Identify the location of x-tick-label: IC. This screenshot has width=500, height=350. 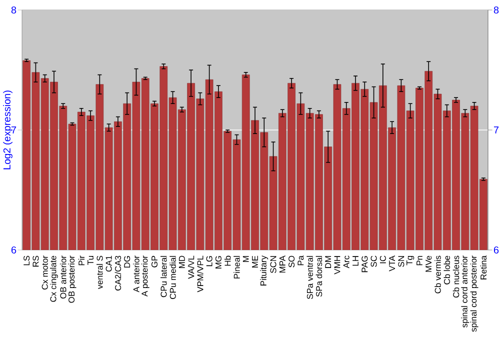
(383, 260).